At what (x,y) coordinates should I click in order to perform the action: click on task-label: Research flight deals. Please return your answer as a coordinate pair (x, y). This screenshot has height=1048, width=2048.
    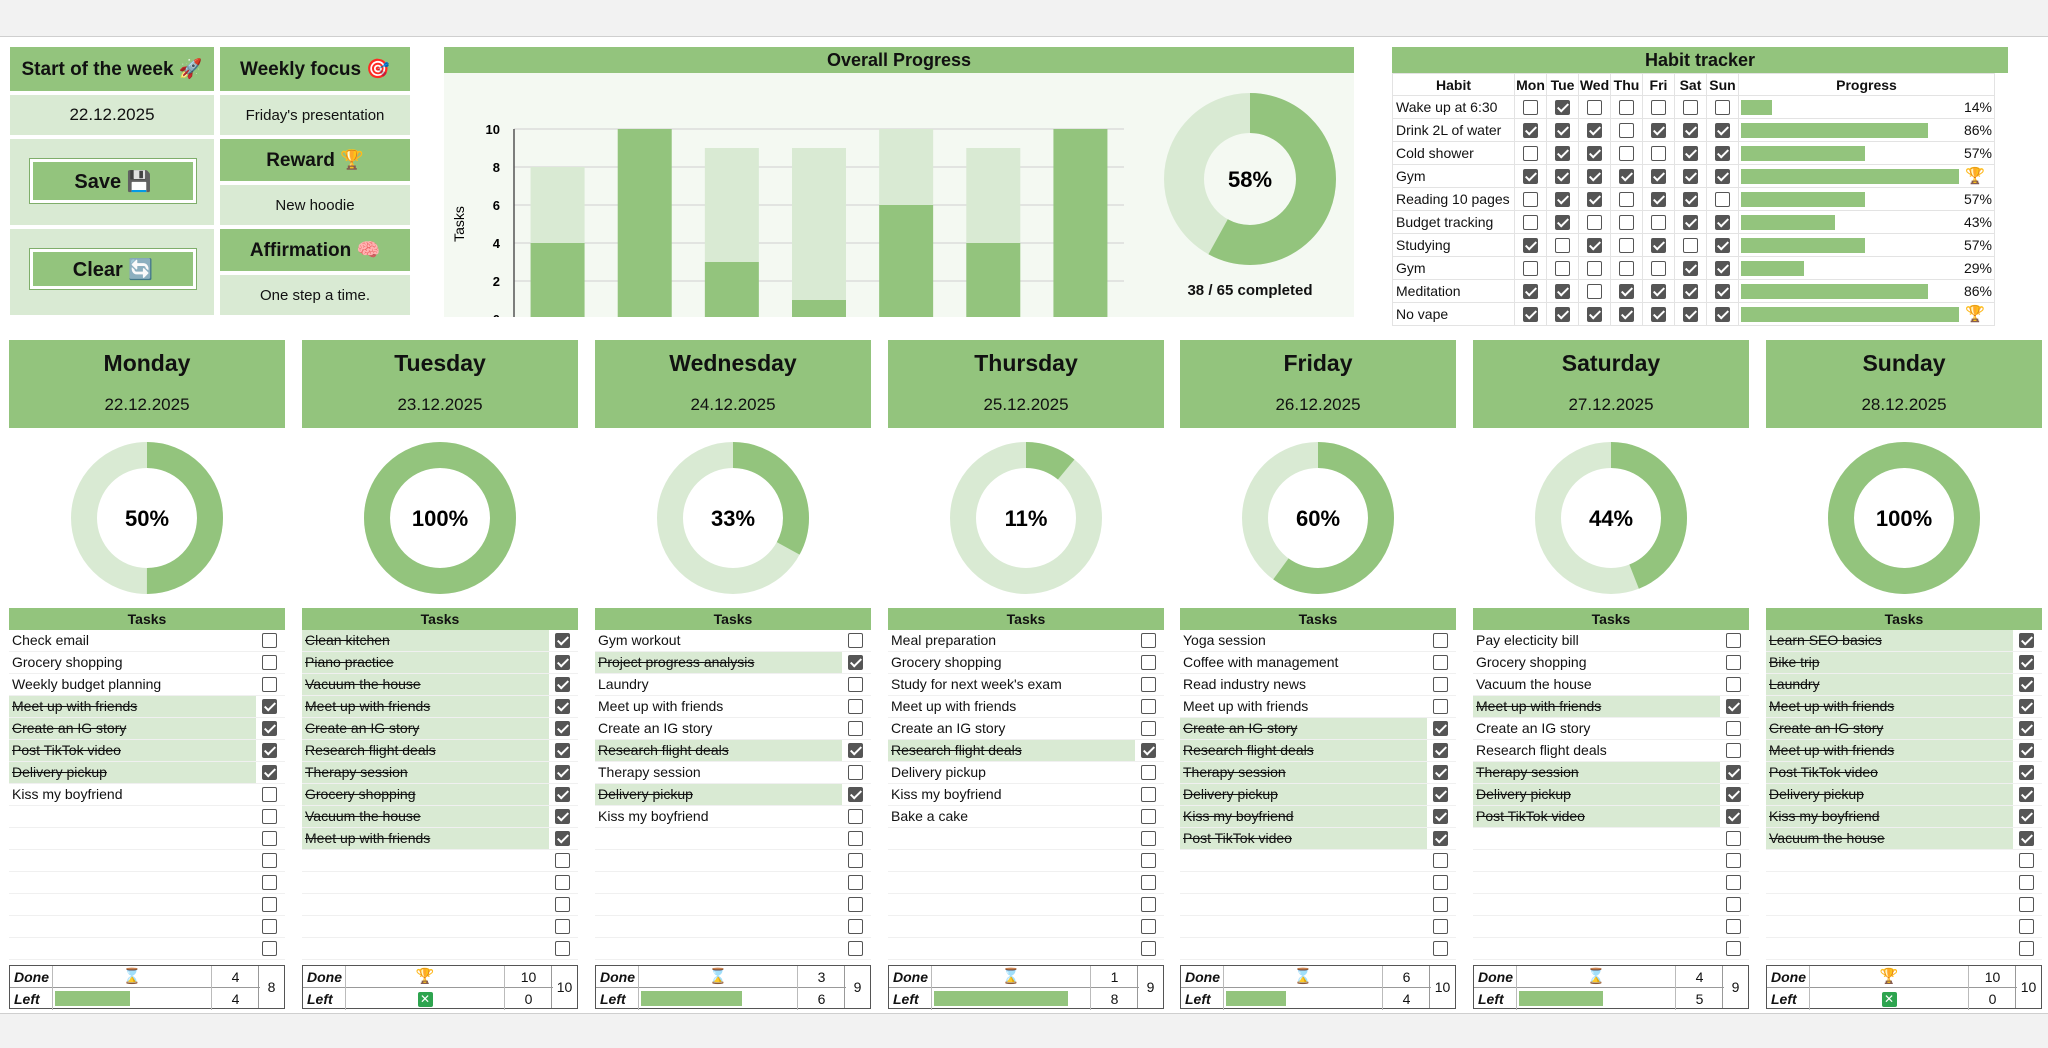
    Looking at the image, I should click on (1541, 750).